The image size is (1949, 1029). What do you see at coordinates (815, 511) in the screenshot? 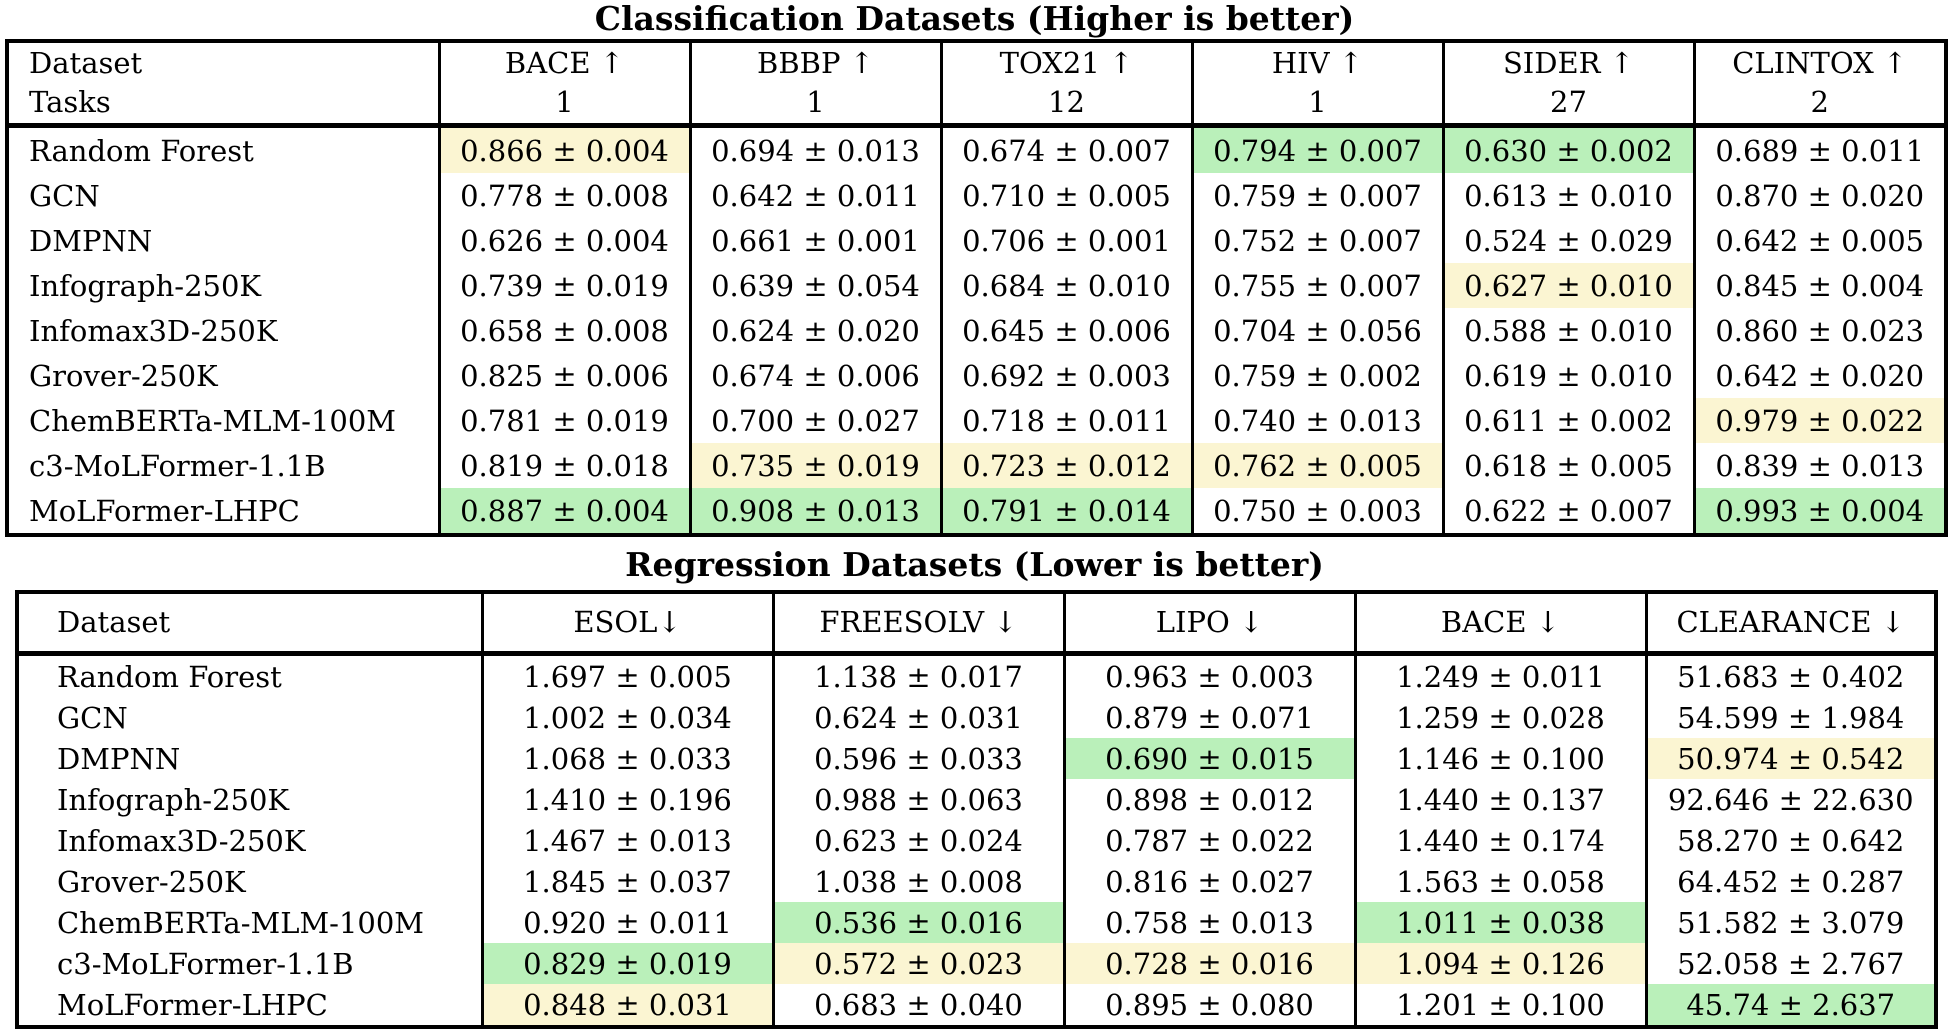
I see `value-cell: 0.908 ± 0.013` at bounding box center [815, 511].